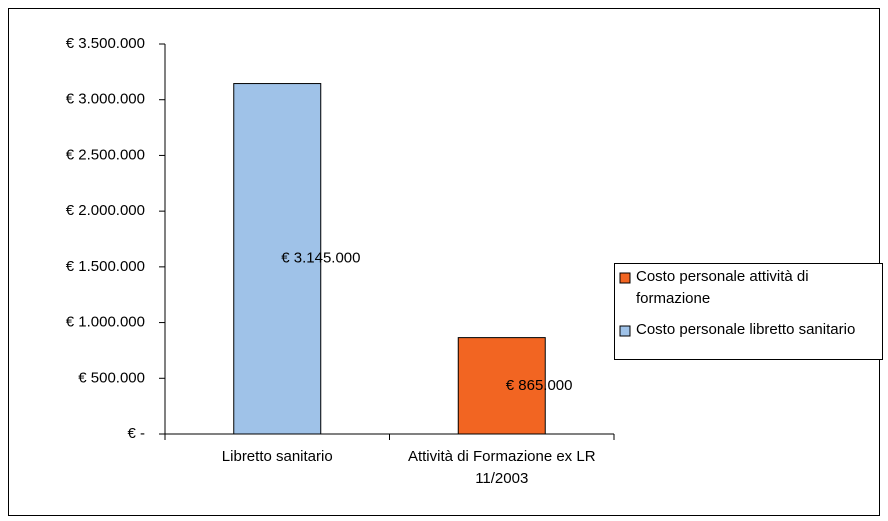  I want to click on legend-label: Costo personale attività di formazione, so click(722, 287).